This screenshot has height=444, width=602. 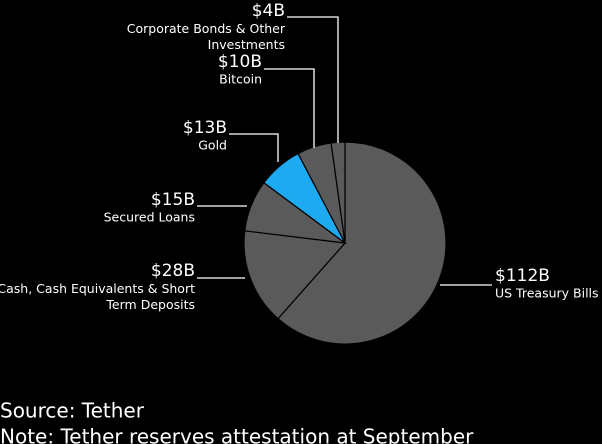 What do you see at coordinates (240, 62) in the screenshot?
I see `value-label: $10B` at bounding box center [240, 62].